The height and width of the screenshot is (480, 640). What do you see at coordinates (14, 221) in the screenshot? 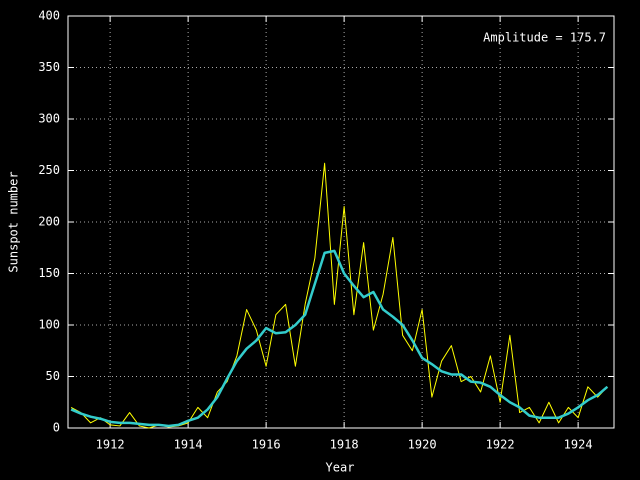
I see `y-axis-label: Sunspot number` at bounding box center [14, 221].